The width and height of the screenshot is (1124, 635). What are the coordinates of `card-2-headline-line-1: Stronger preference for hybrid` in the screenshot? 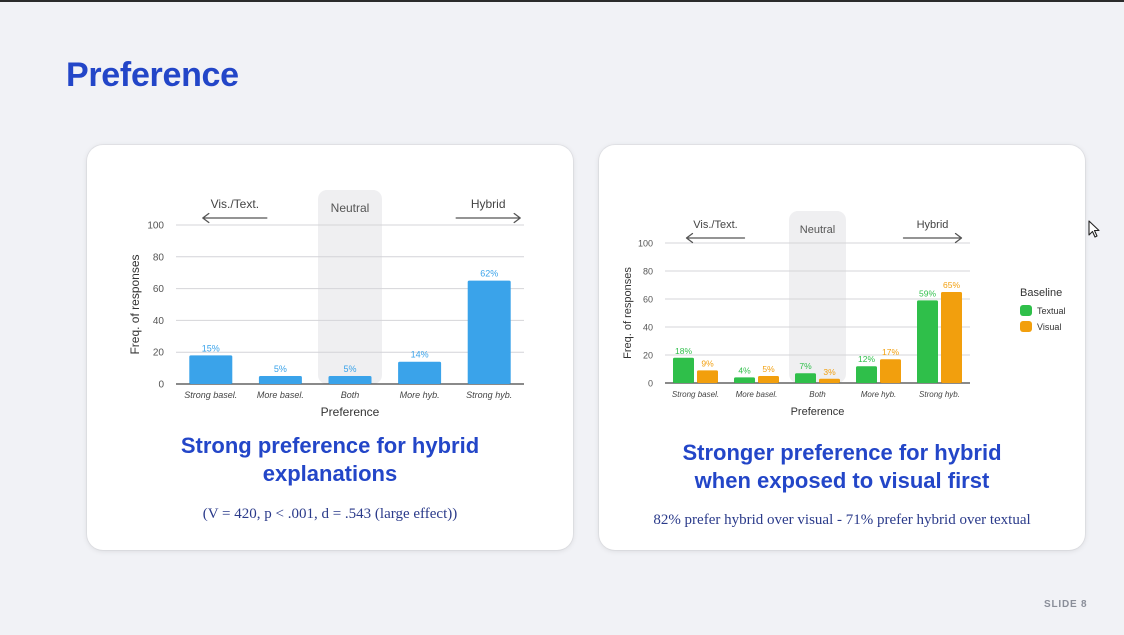 It's located at (842, 452).